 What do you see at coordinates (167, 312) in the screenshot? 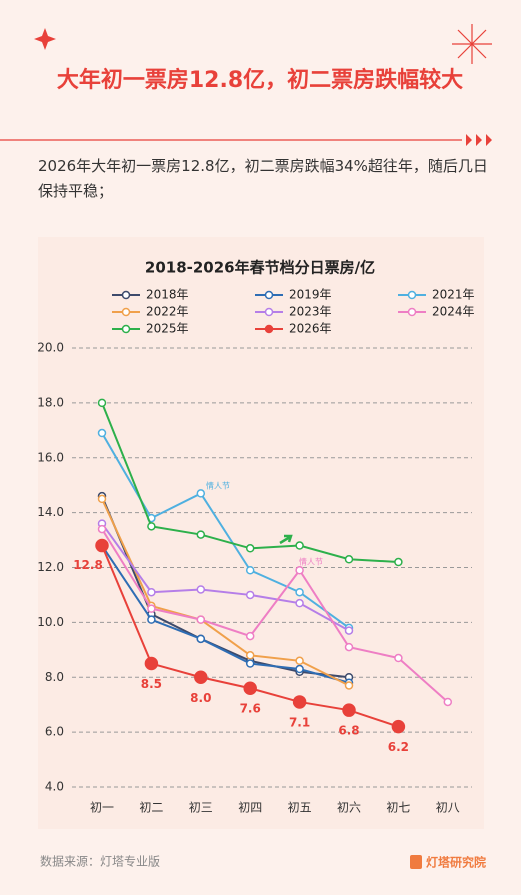
I see `legend-label: 2022年` at bounding box center [167, 312].